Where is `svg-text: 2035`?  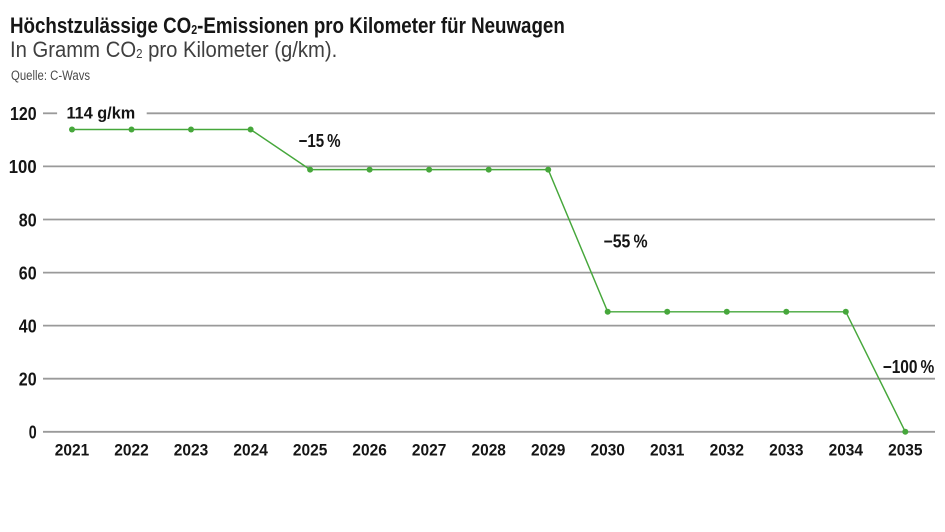
svg-text: 2035 is located at coordinates (905, 450).